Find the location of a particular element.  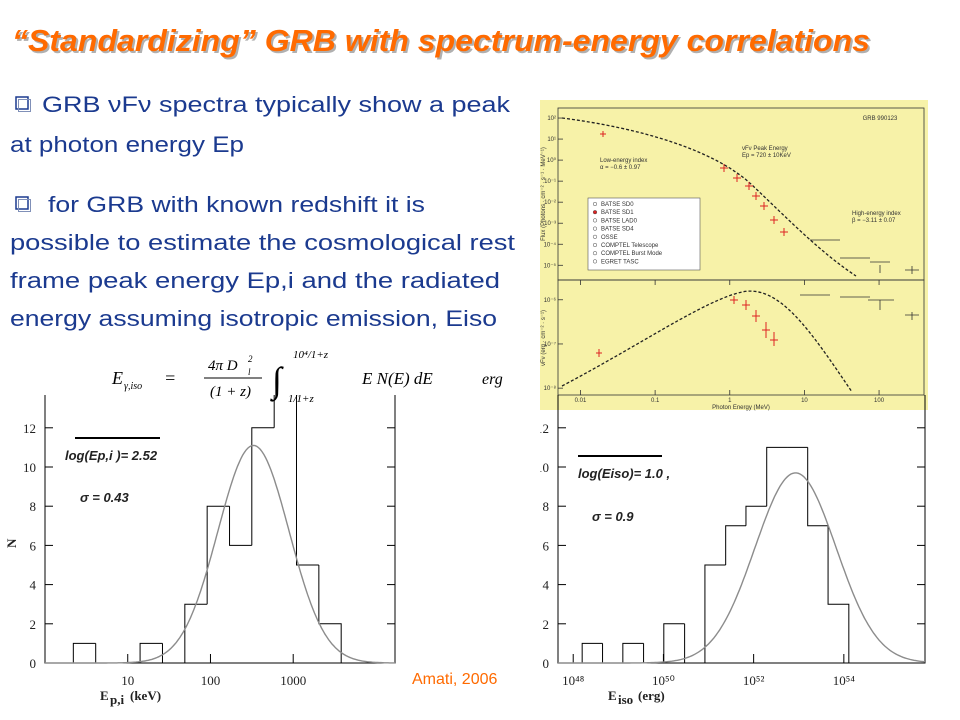

annotation: log(Eiso)= 1.0 , is located at coordinates (624, 473).